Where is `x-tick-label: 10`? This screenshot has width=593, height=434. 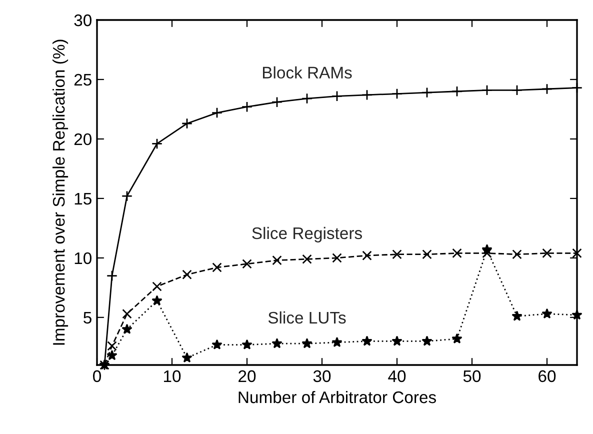 x-tick-label: 10 is located at coordinates (172, 376).